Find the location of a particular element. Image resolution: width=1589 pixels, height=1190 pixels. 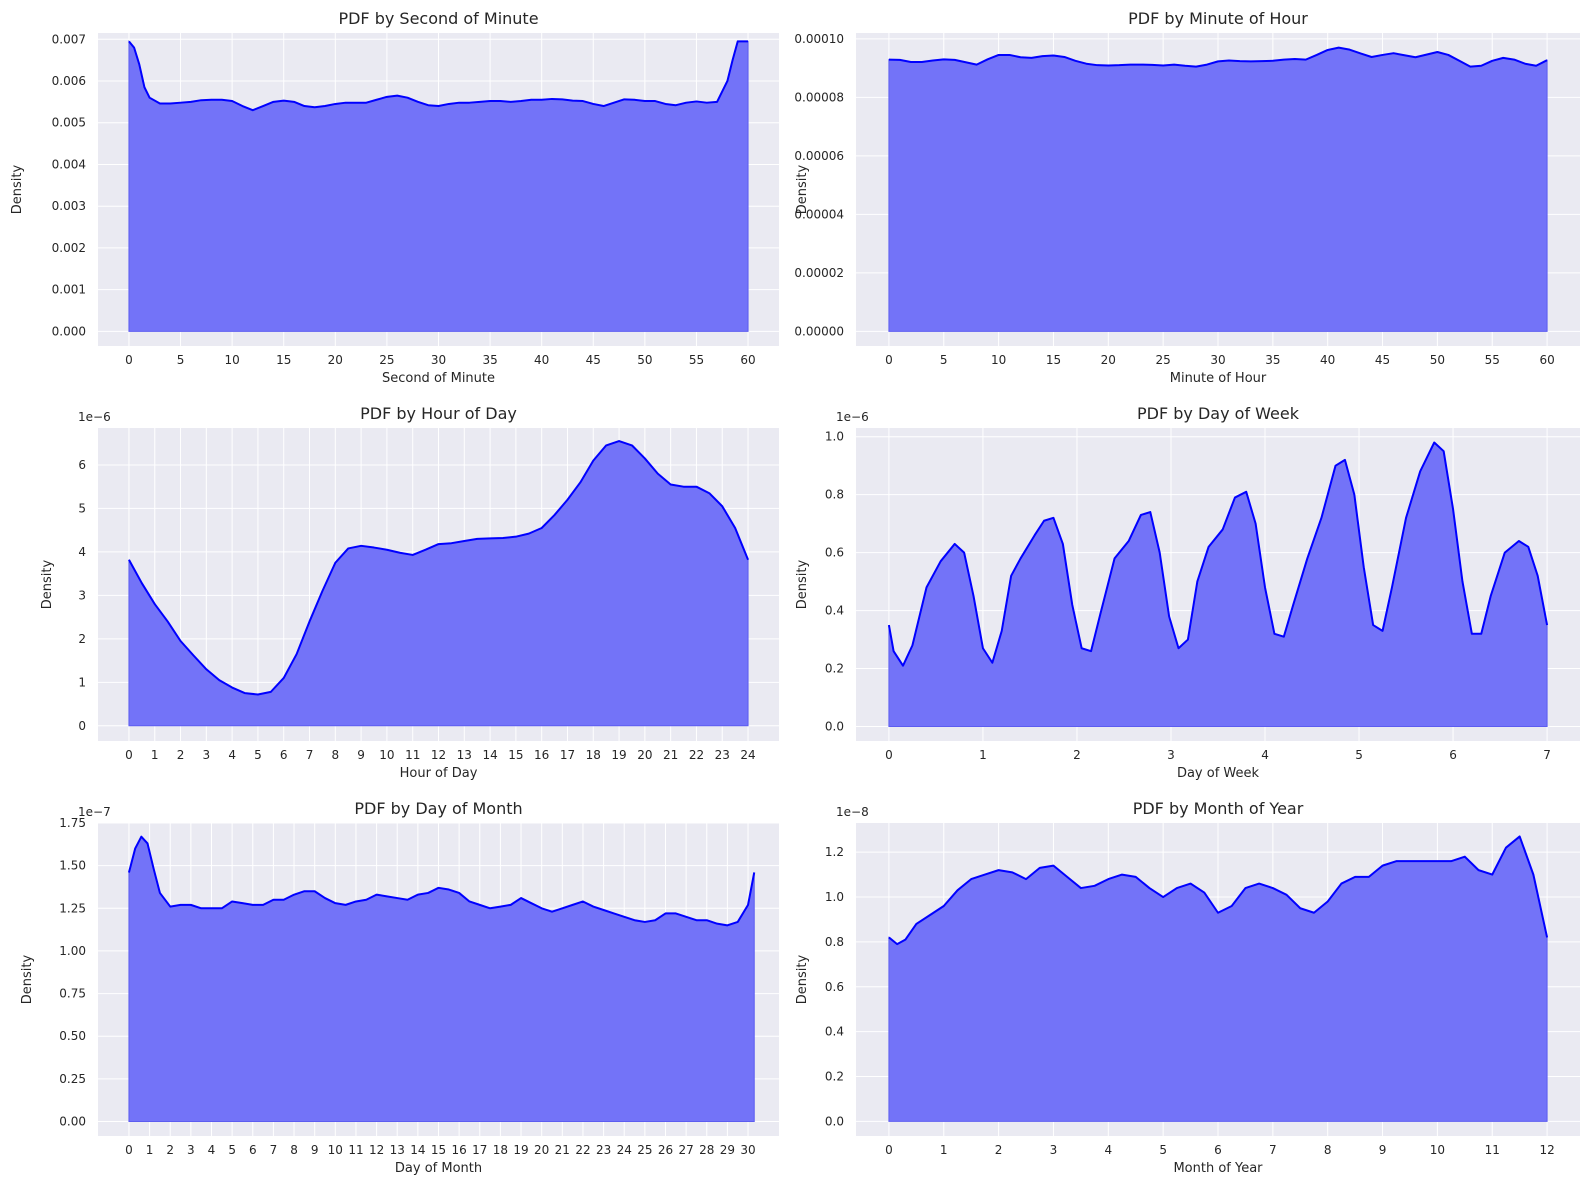

x-tick-label: 18 is located at coordinates (500, 1150).